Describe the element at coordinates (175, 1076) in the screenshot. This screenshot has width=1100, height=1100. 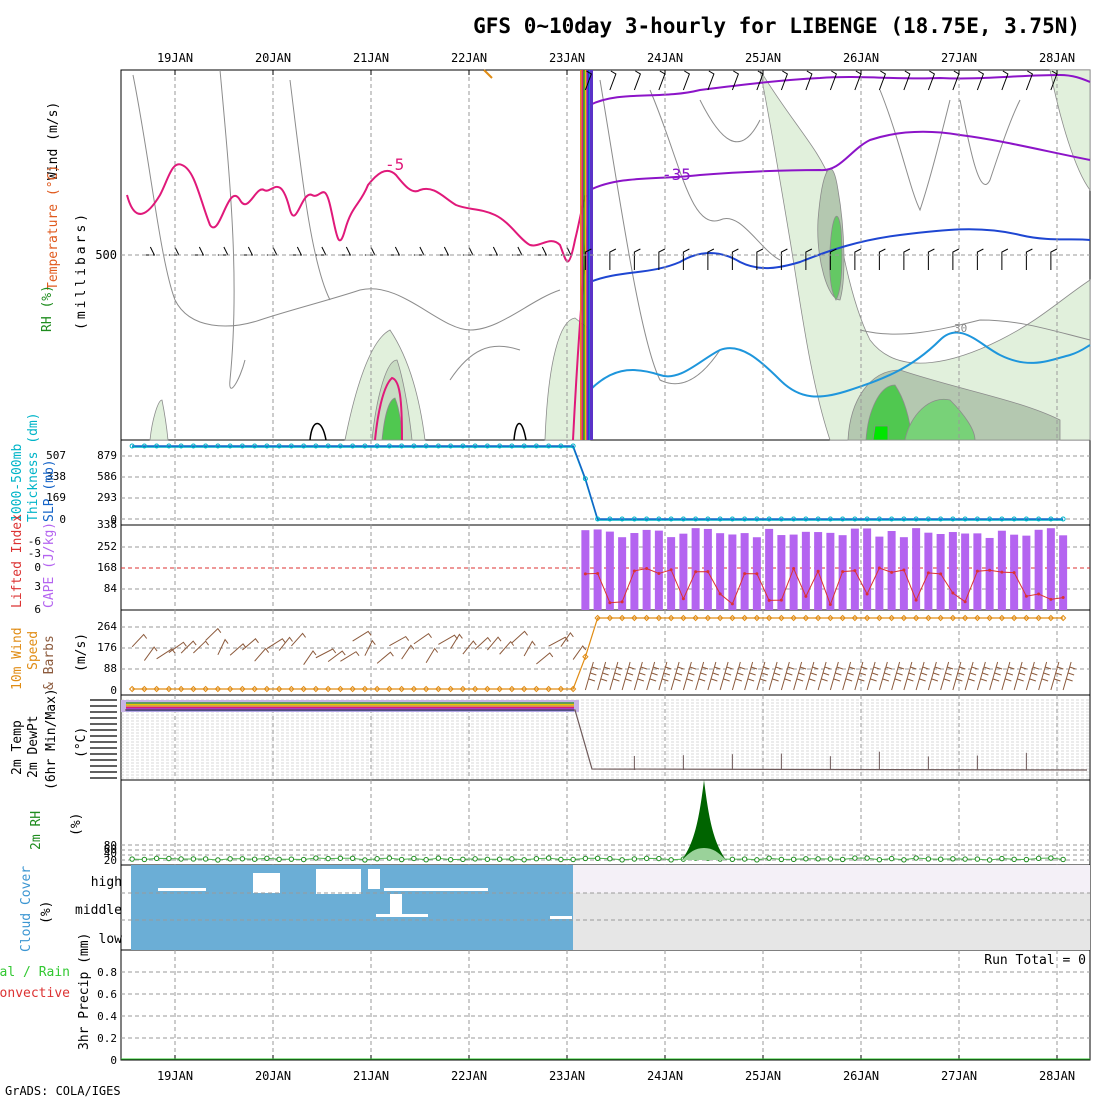
I see `day-label-bottom: 19JAN` at that location.